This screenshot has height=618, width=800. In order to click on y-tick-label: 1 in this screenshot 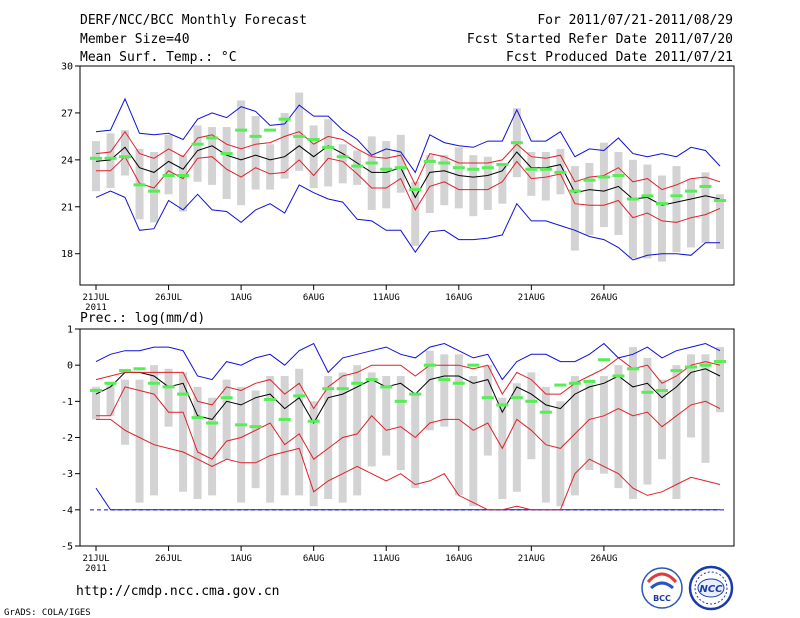, I will do `click(70, 330)`.